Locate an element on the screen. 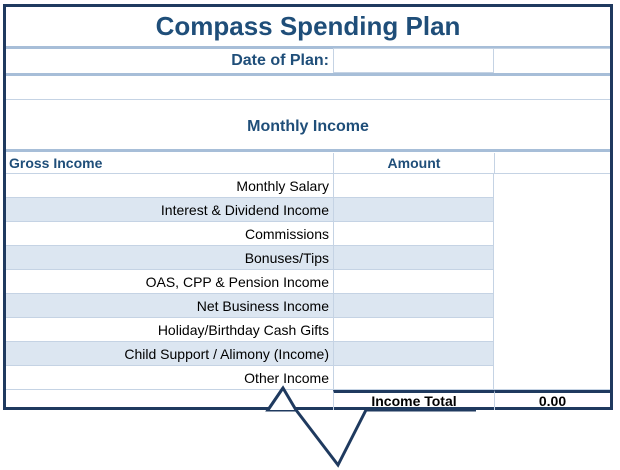 The height and width of the screenshot is (470, 620). row-label: Interest & Dividend Income is located at coordinates (169, 210).